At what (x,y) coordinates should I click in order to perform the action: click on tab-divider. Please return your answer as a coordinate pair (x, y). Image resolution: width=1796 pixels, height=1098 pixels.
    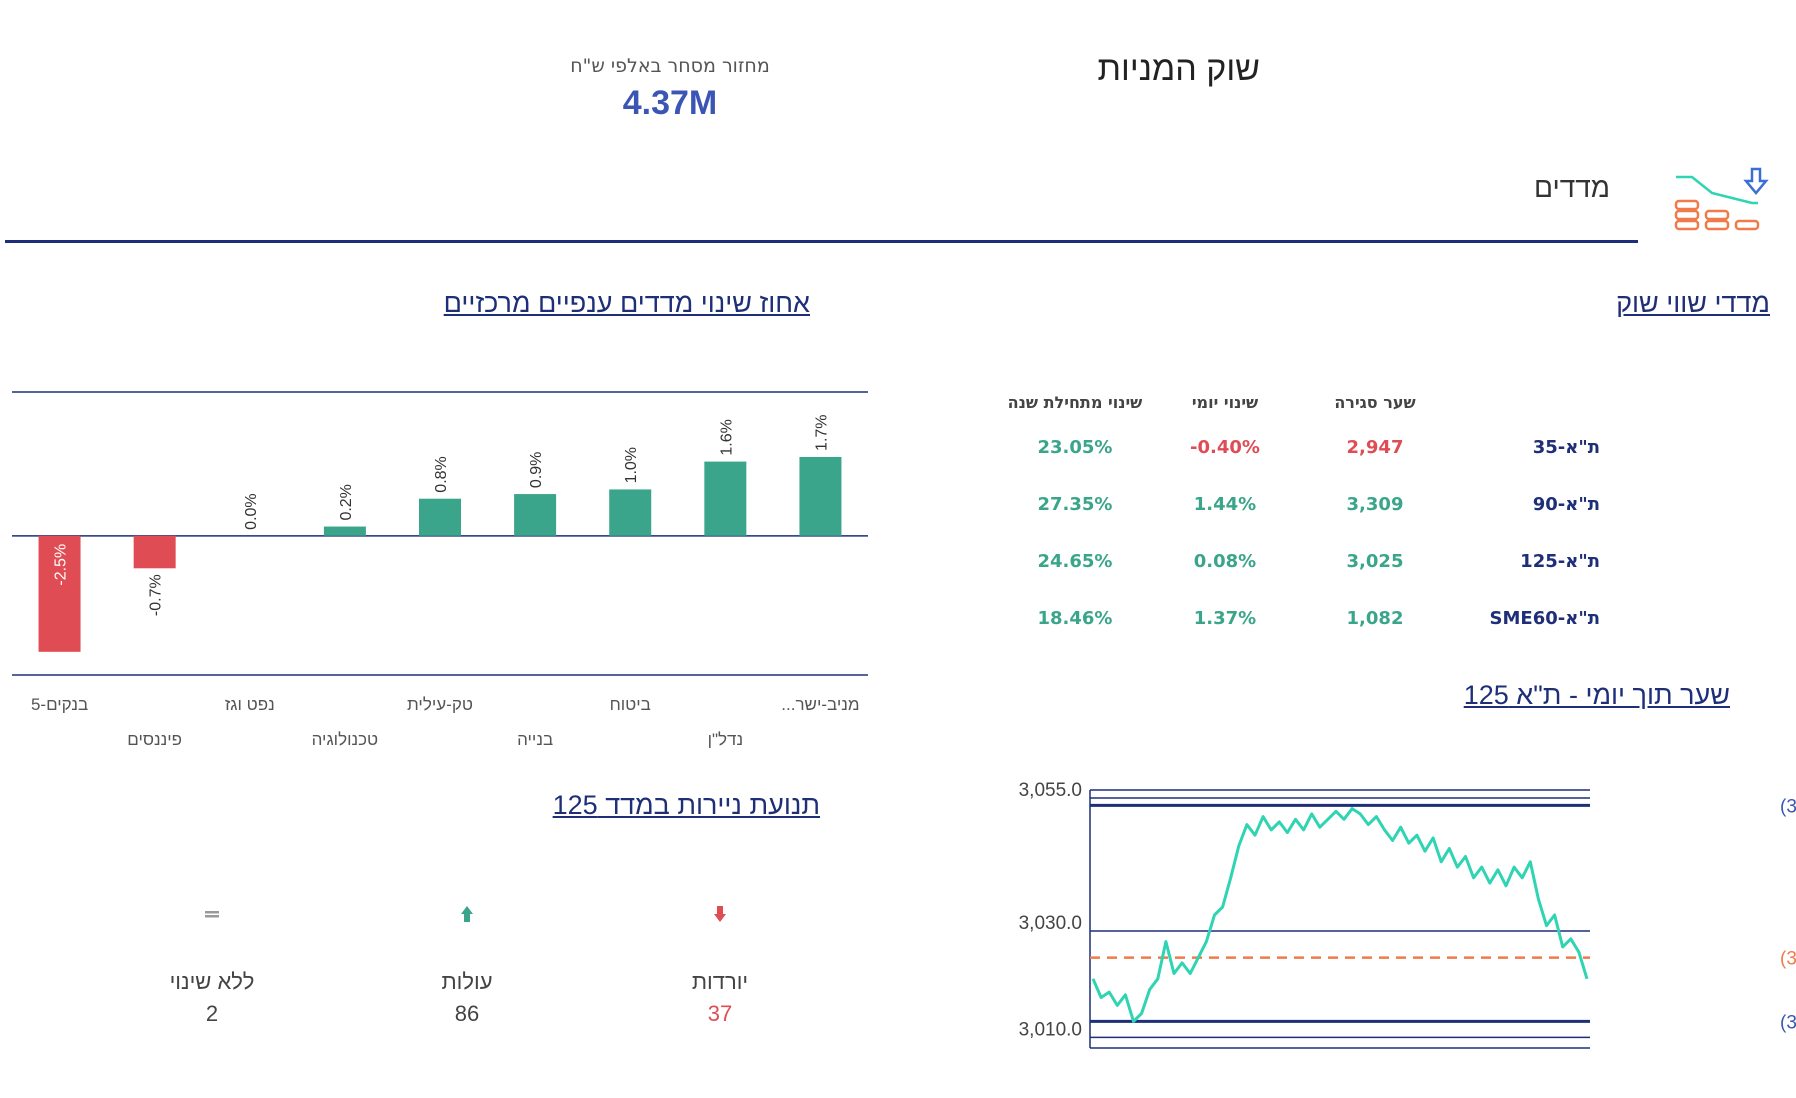
    Looking at the image, I should click on (821, 241).